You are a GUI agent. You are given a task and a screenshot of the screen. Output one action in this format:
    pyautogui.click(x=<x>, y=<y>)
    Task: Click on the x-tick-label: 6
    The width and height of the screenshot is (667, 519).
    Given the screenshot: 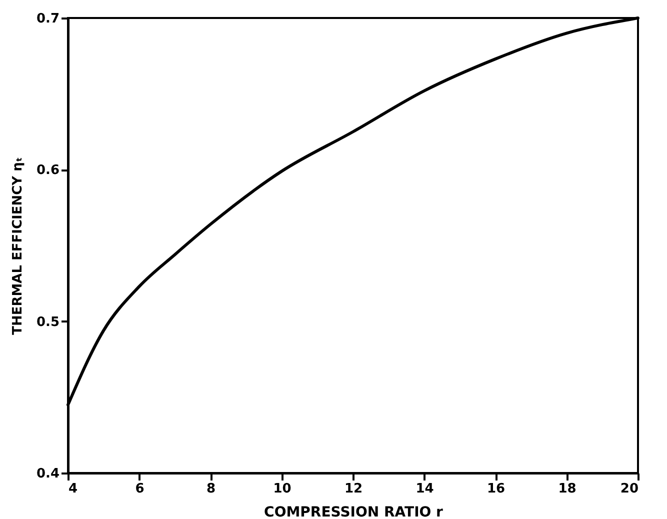 What is the action you would take?
    pyautogui.click(x=139, y=489)
    